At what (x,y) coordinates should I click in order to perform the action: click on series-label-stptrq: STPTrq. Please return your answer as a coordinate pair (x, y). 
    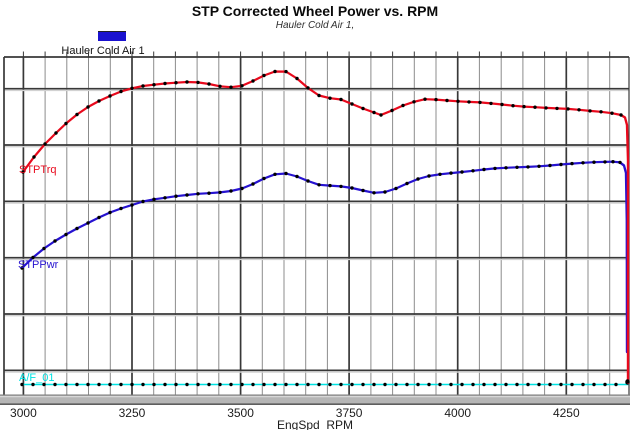
    Looking at the image, I should click on (38, 170).